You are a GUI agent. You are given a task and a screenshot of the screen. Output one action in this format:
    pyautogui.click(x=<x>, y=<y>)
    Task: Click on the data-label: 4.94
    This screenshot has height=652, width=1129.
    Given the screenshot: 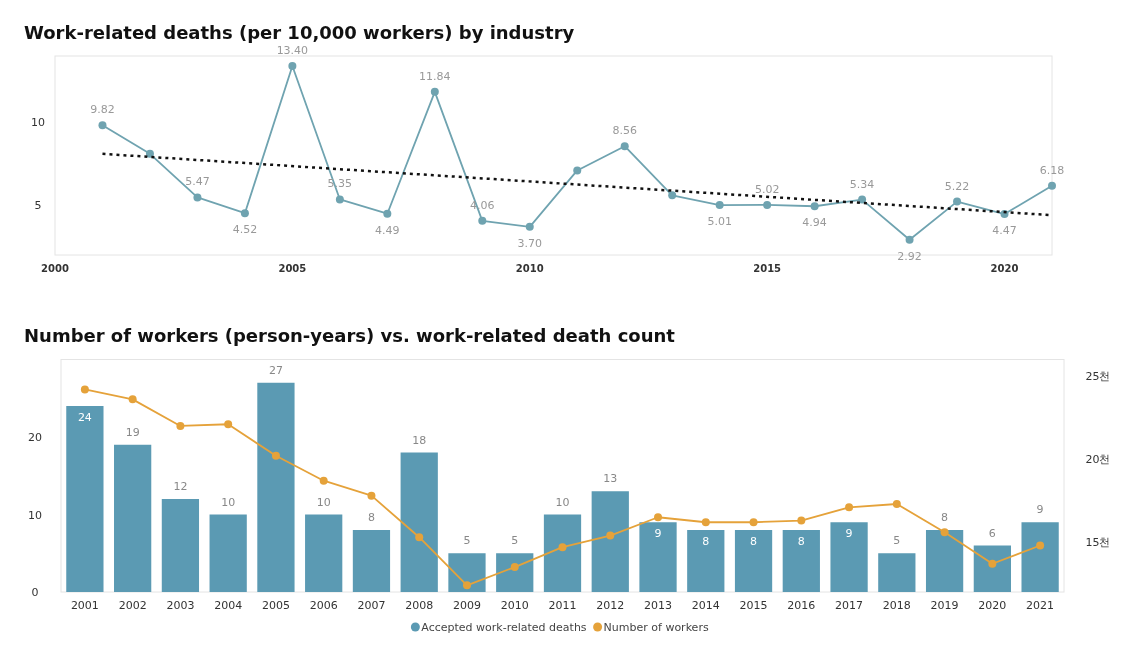 What is the action you would take?
    pyautogui.click(x=814, y=223)
    